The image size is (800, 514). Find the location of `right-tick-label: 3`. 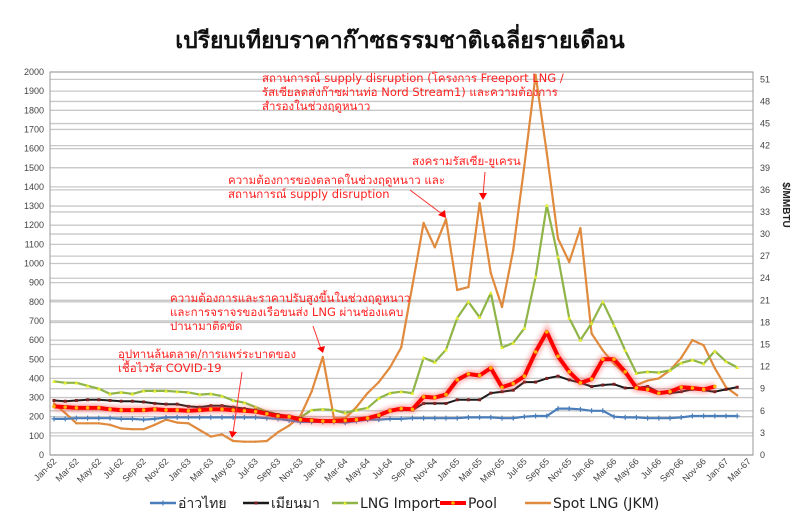

right-tick-label: 3 is located at coordinates (762, 433).